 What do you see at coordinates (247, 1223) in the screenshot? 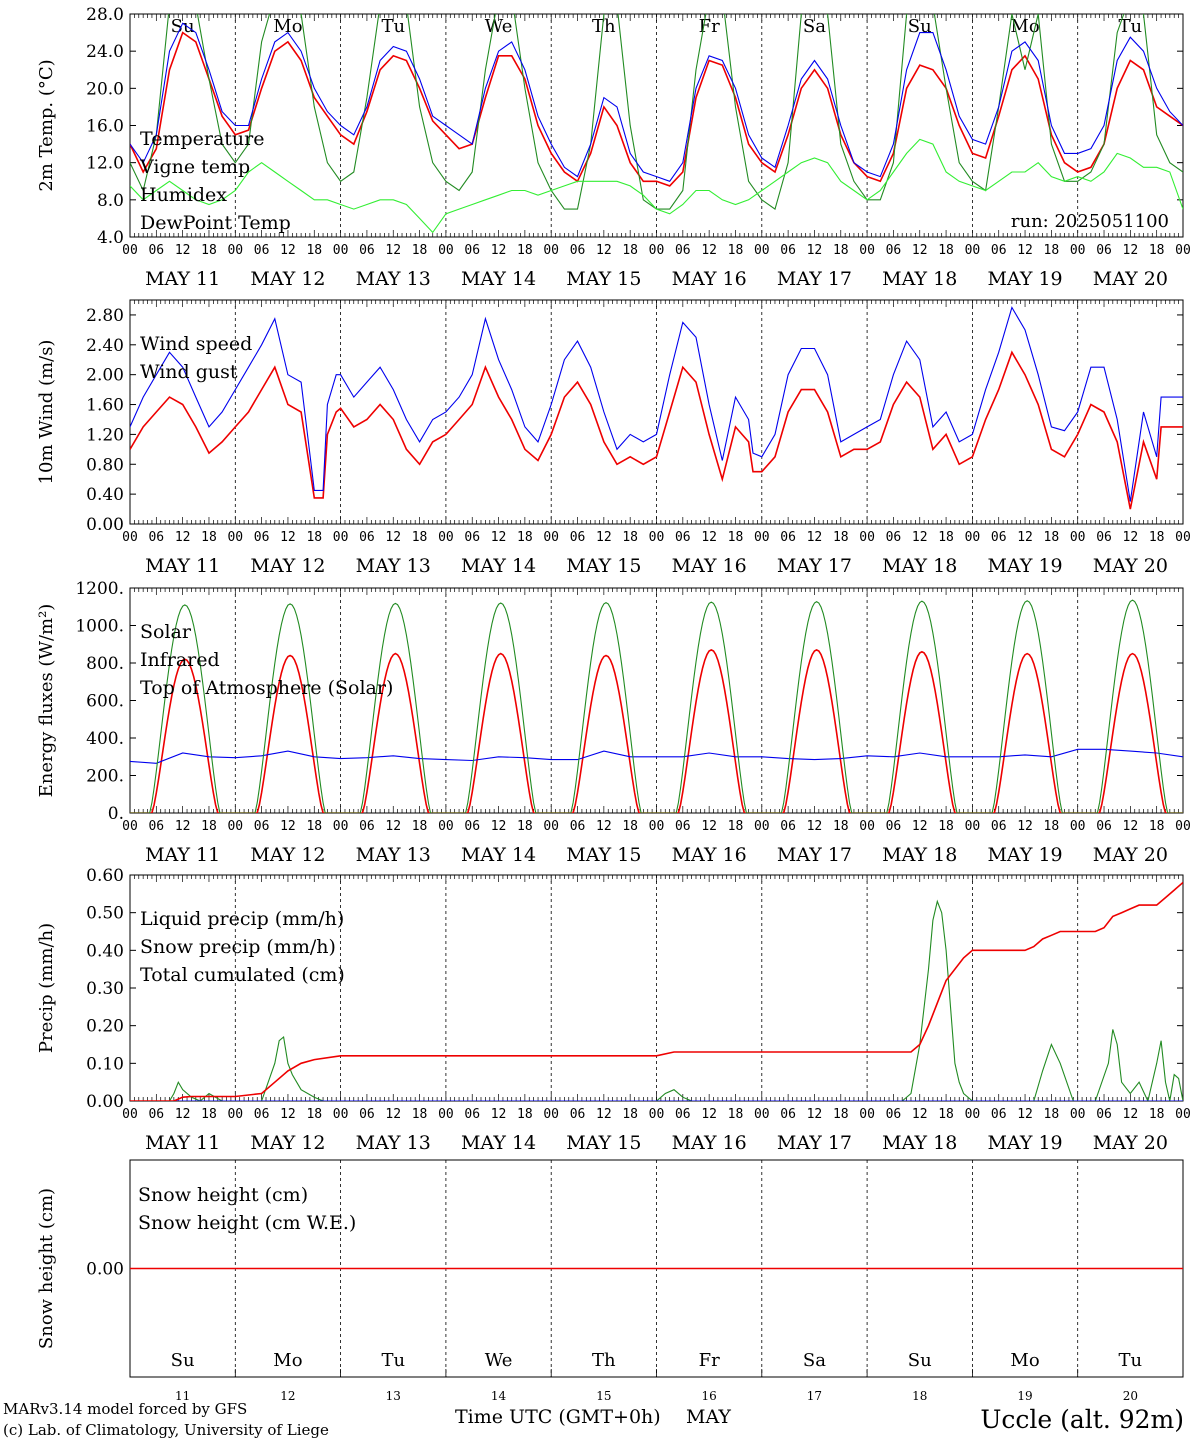
I see `legend-entry: Snow height (cm W.E.)` at bounding box center [247, 1223].